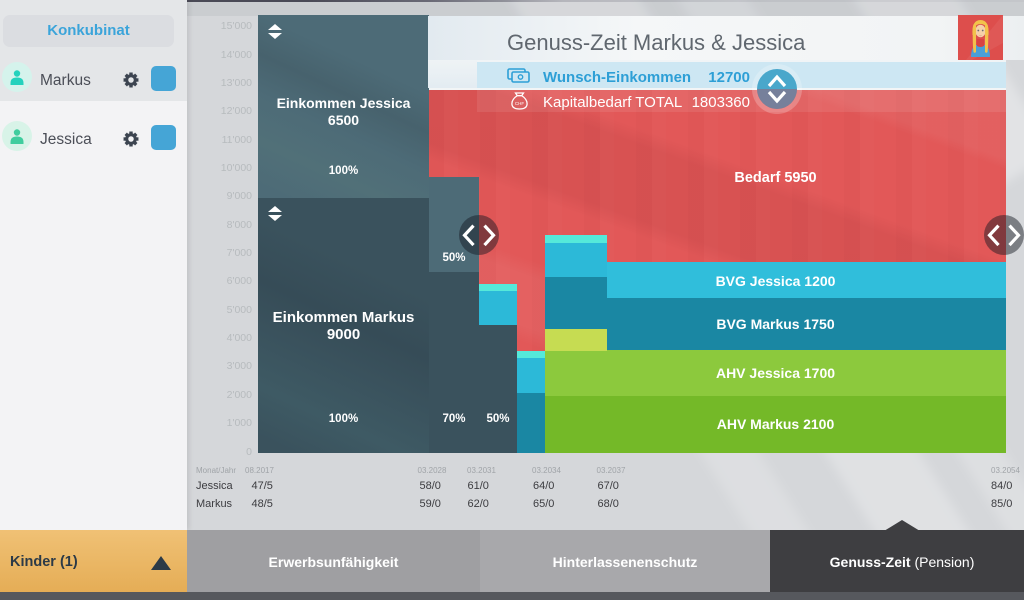 The height and width of the screenshot is (600, 1024). What do you see at coordinates (519, 103) in the screenshot?
I see `svg-text: CHF` at bounding box center [519, 103].